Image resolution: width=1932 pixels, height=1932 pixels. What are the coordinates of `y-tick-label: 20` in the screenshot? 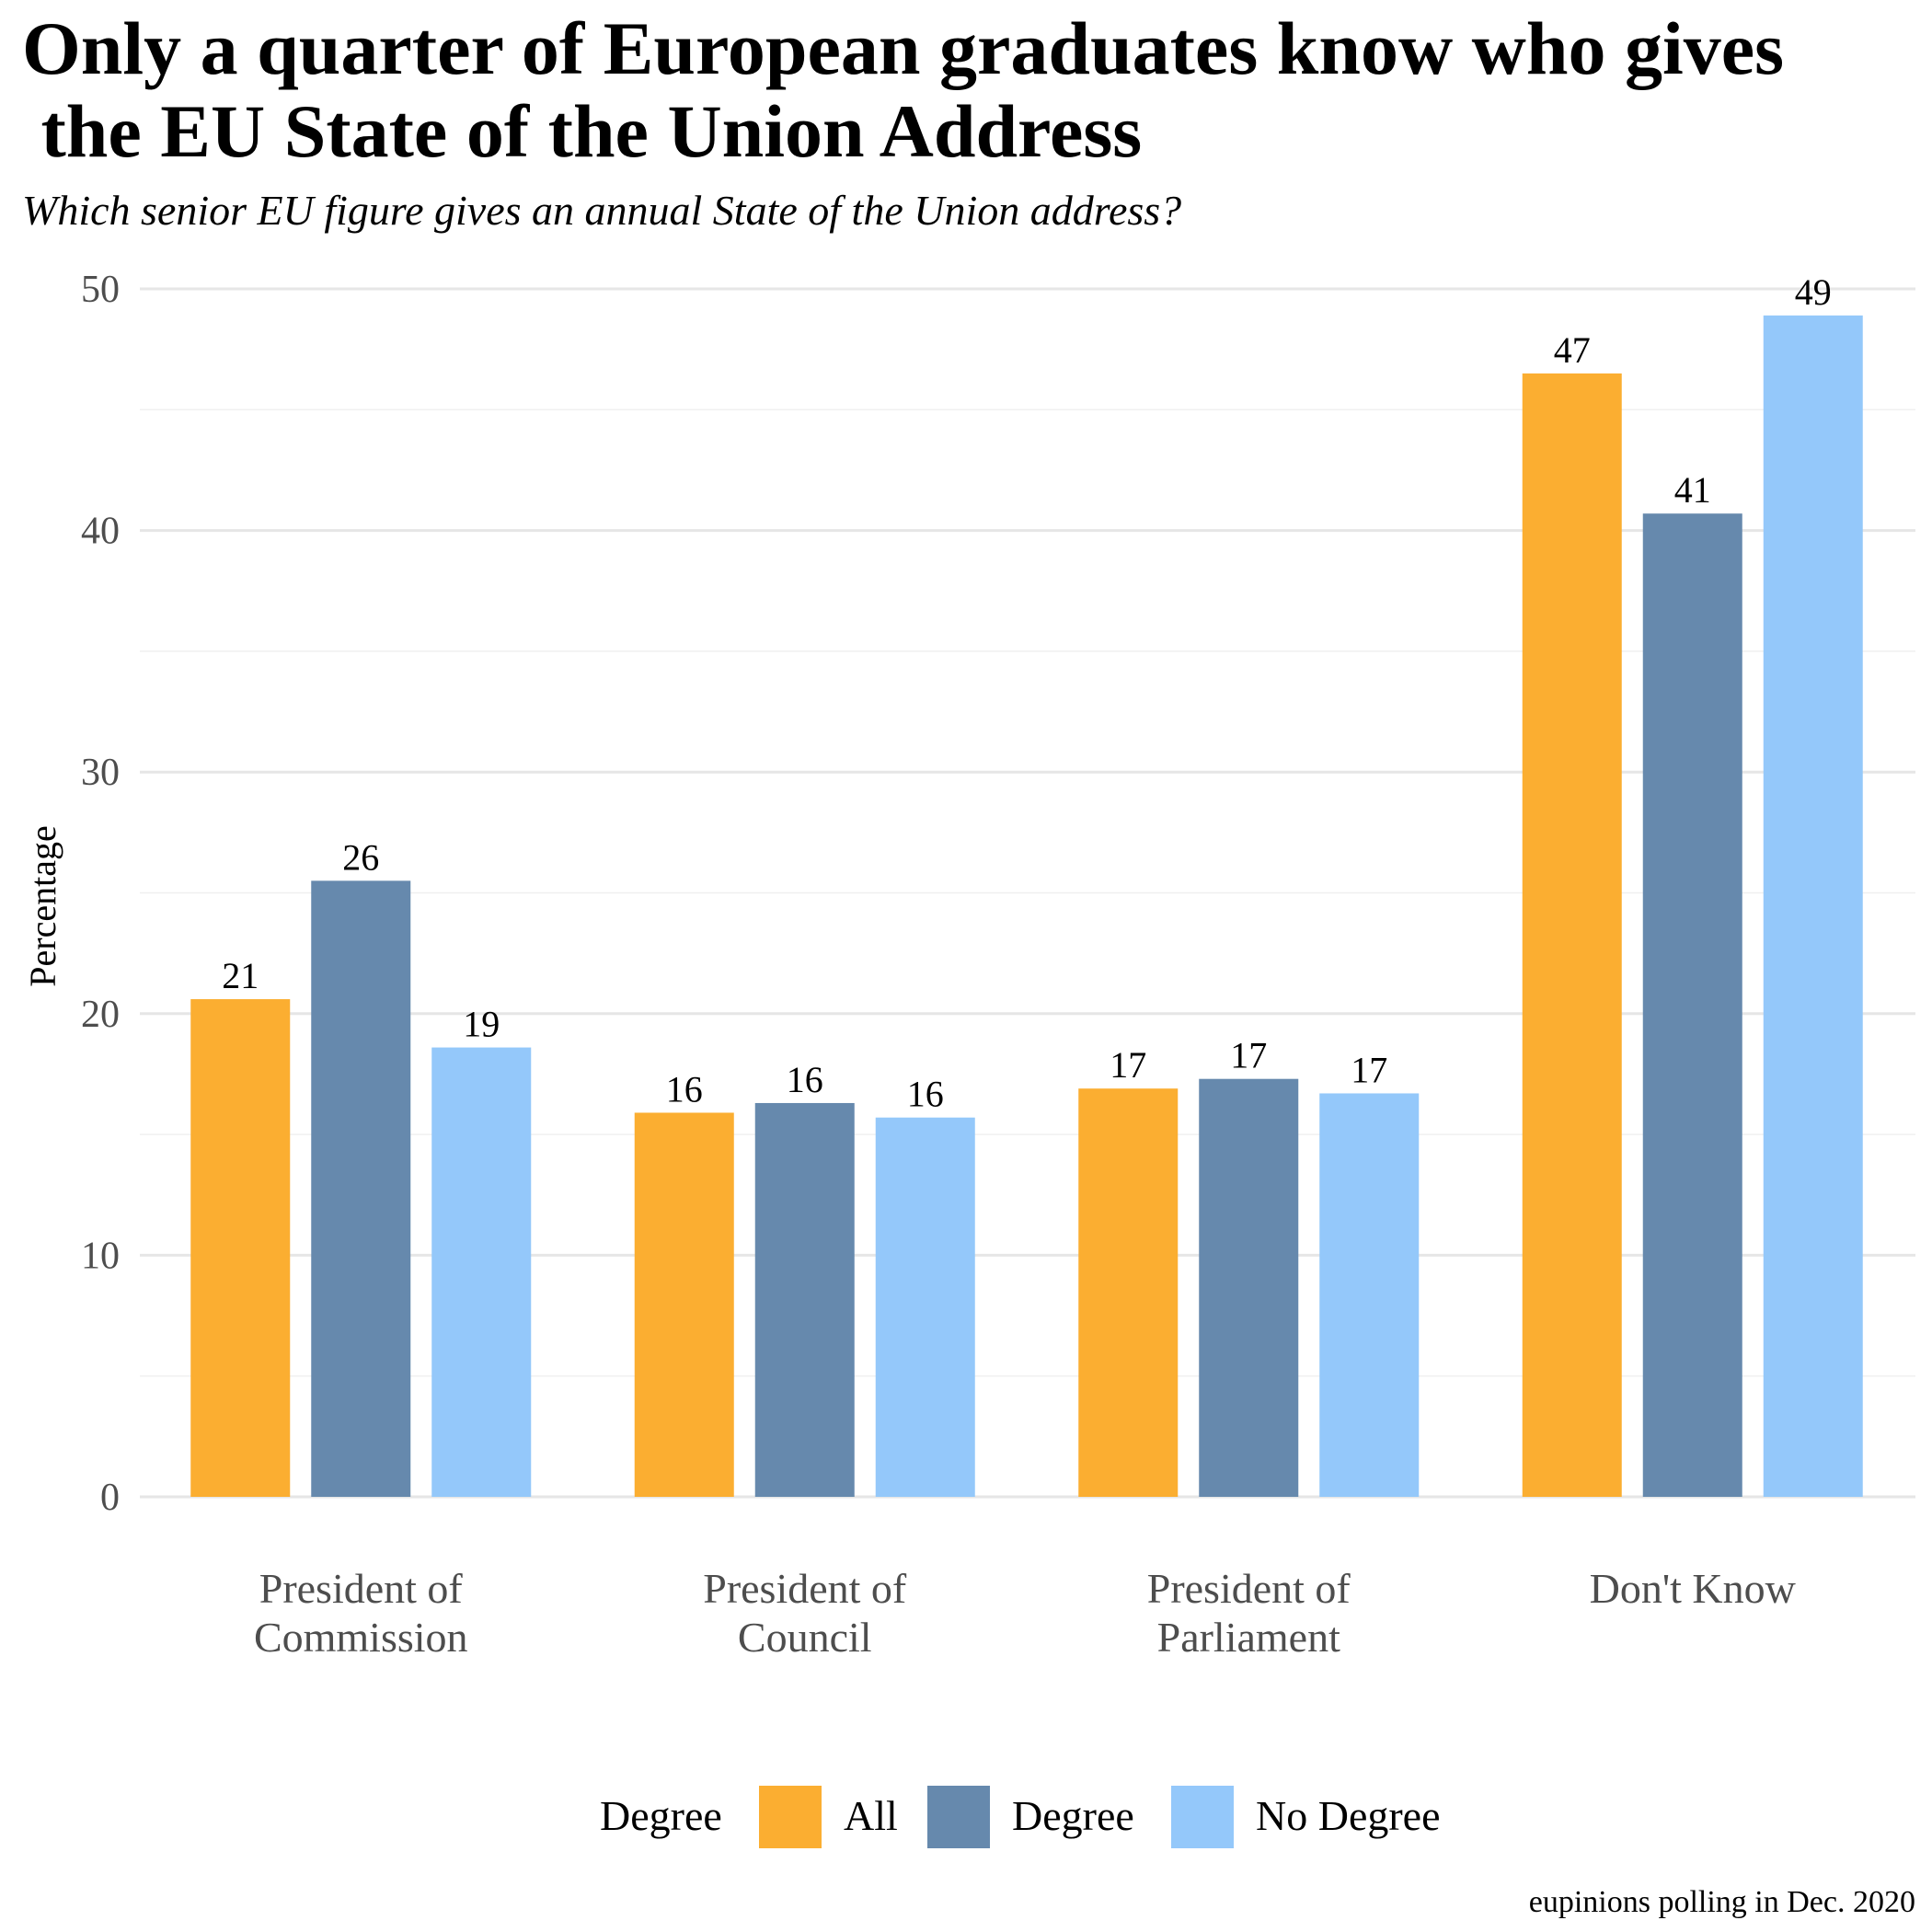 It's located at (100, 1015).